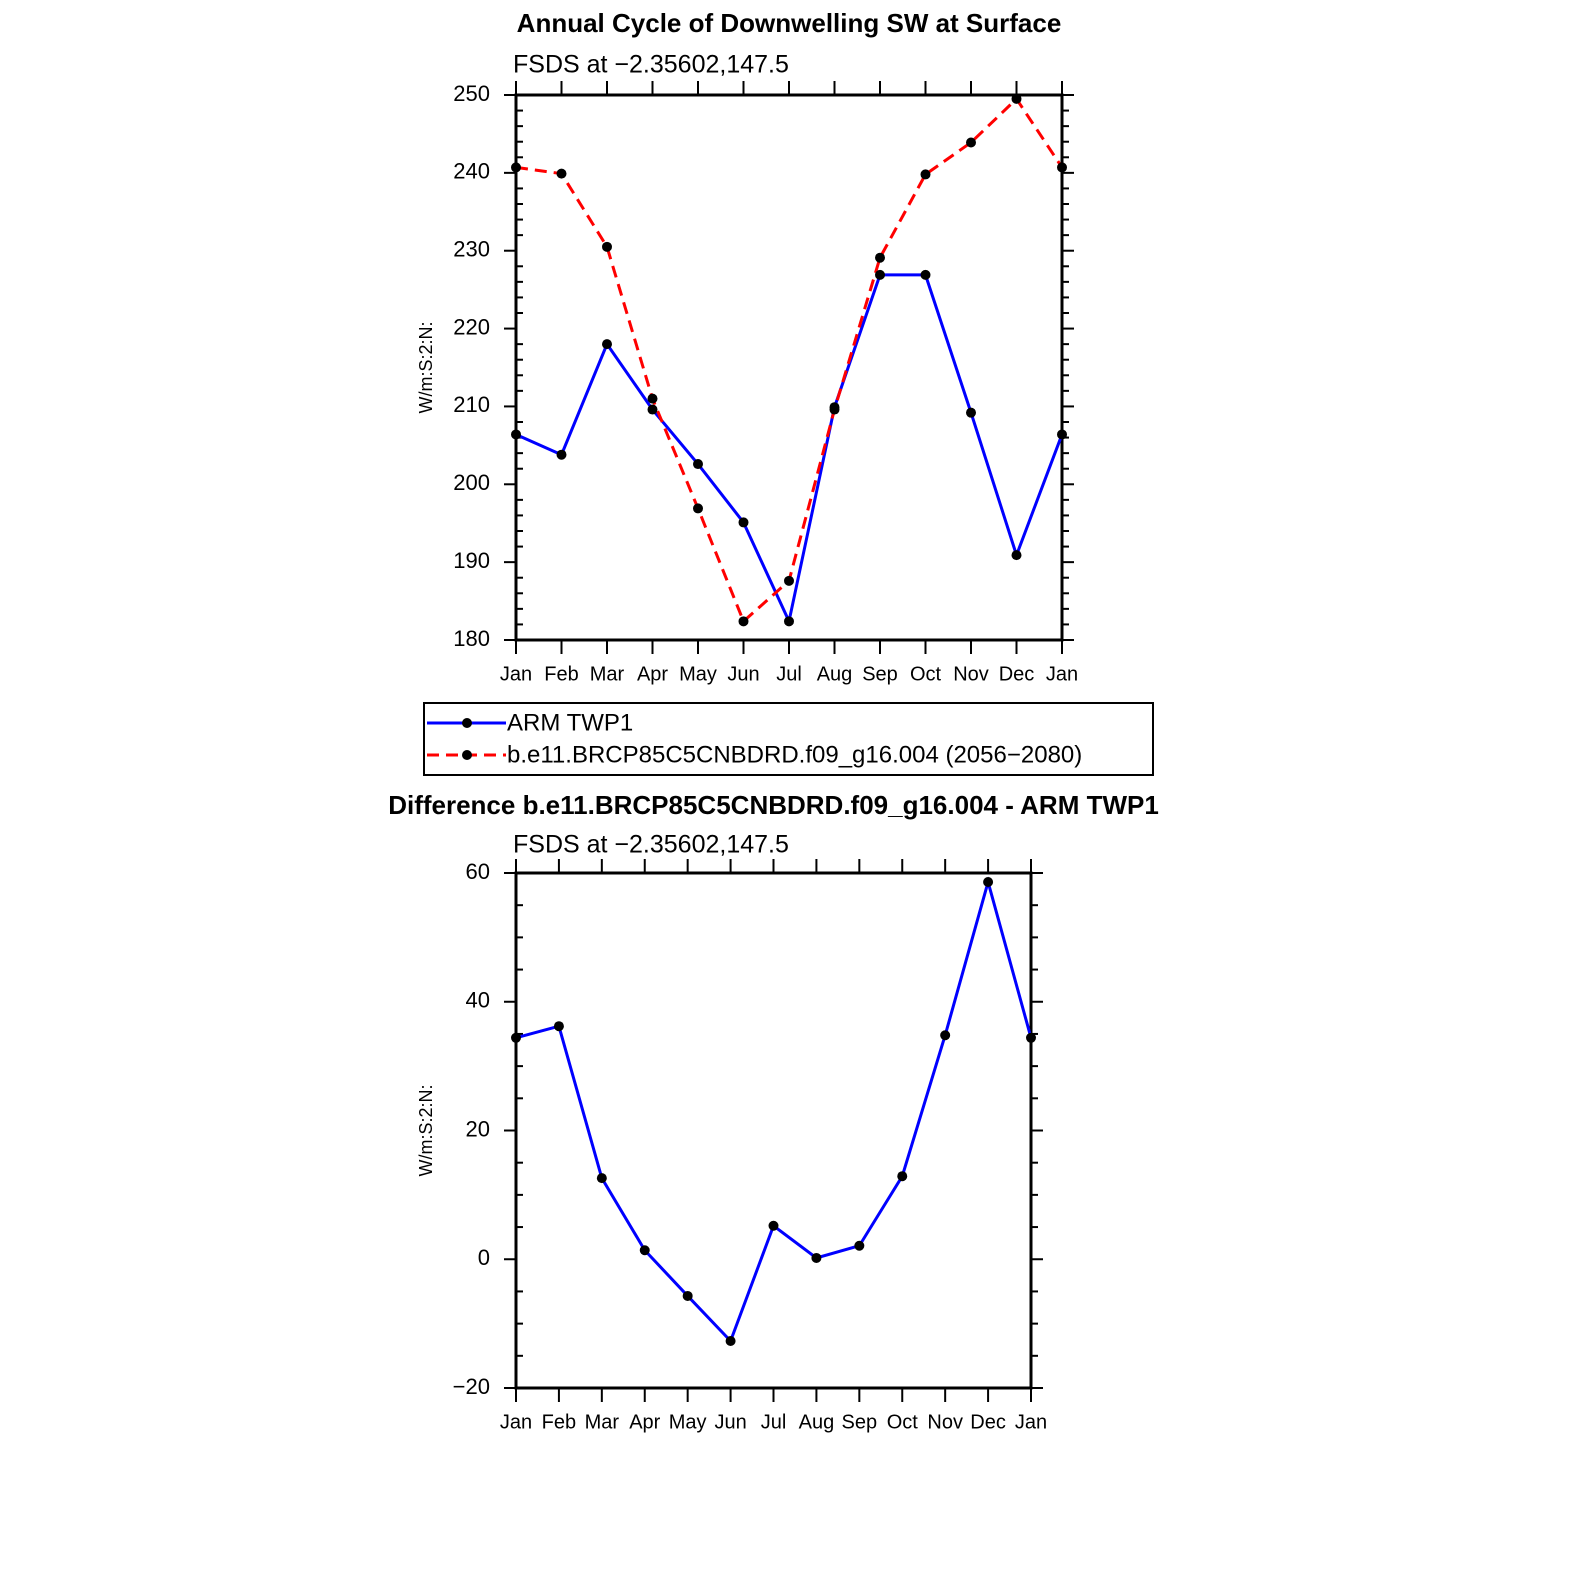 Image resolution: width=1575 pixels, height=1575 pixels. What do you see at coordinates (471, 171) in the screenshot?
I see `y-tick-label: 240` at bounding box center [471, 171].